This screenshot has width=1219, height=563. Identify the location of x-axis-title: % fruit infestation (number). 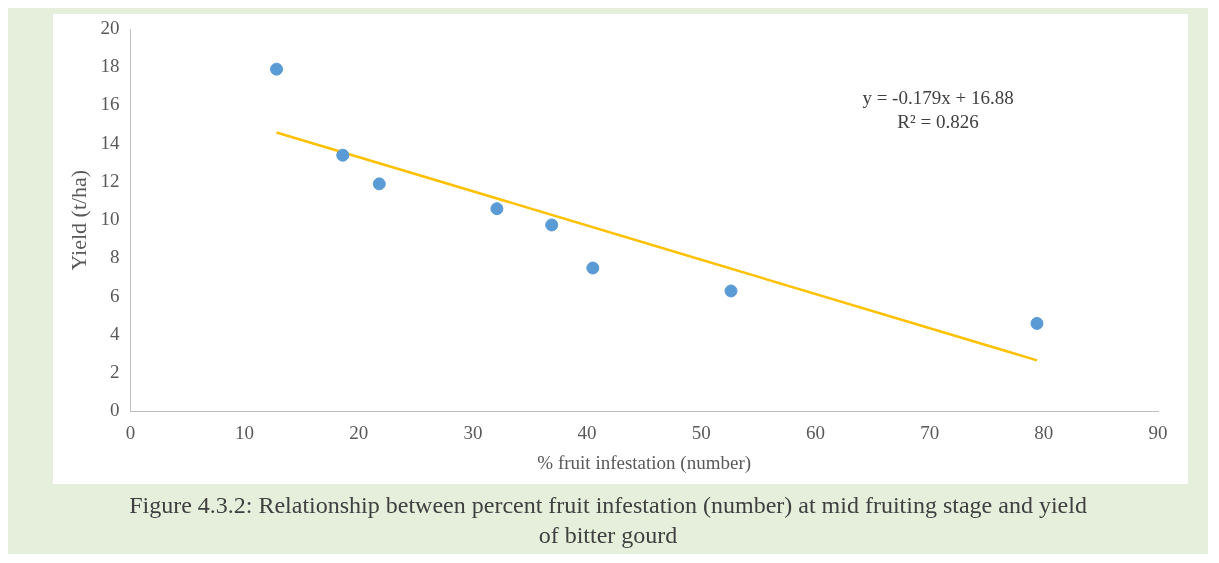
(644, 462).